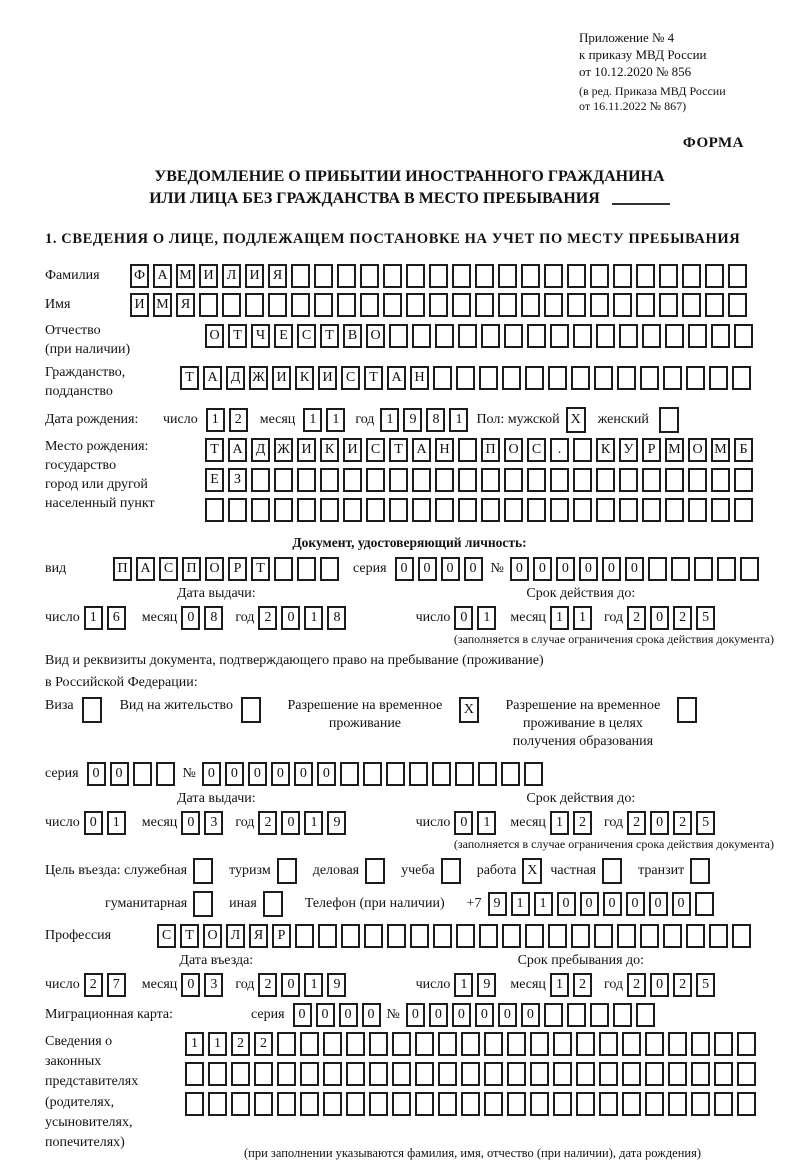  Describe the element at coordinates (260, 335) in the screenshot. I see `char-cell: Ч` at that location.